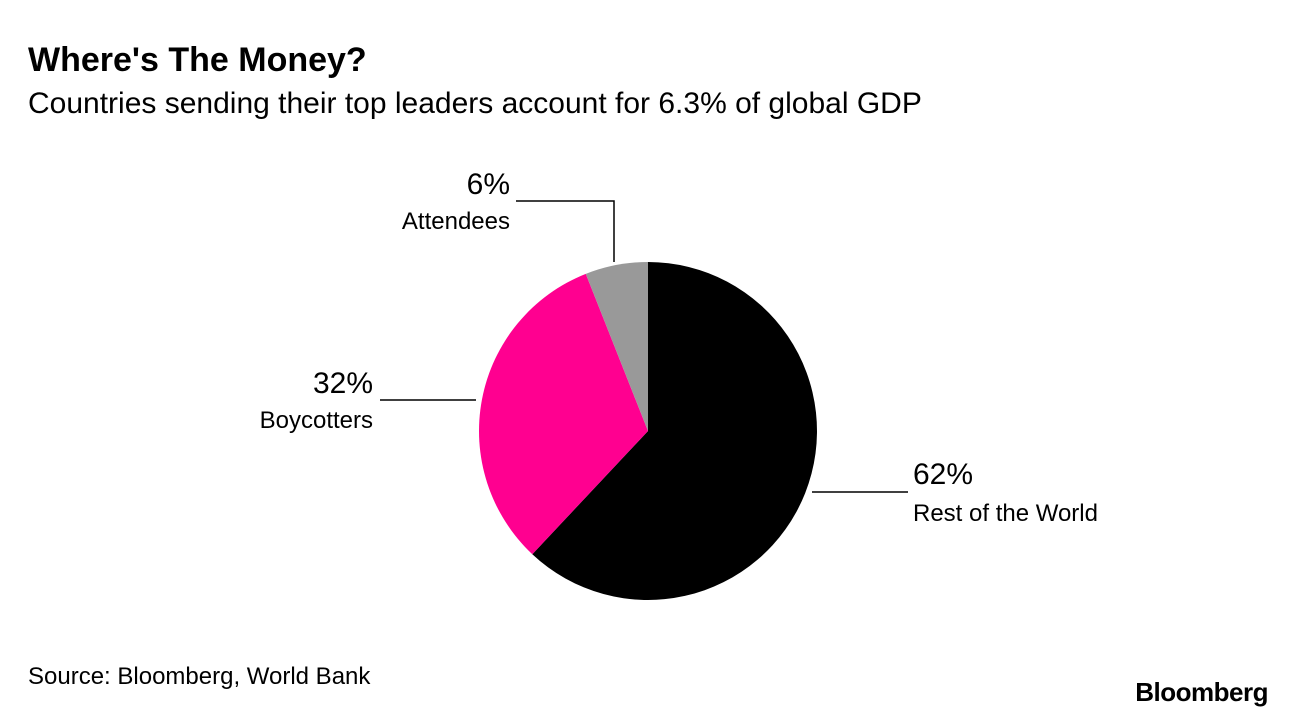 This screenshot has width=1296, height=718. Describe the element at coordinates (565, 231) in the screenshot. I see `leader-line` at that location.